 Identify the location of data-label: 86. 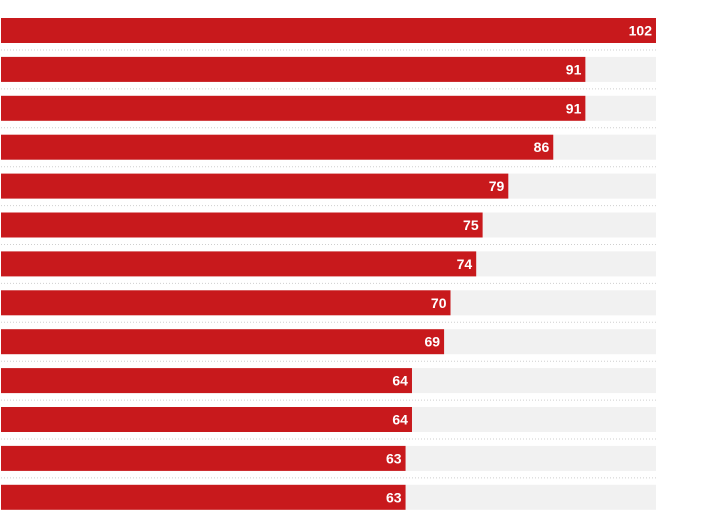
(542, 147).